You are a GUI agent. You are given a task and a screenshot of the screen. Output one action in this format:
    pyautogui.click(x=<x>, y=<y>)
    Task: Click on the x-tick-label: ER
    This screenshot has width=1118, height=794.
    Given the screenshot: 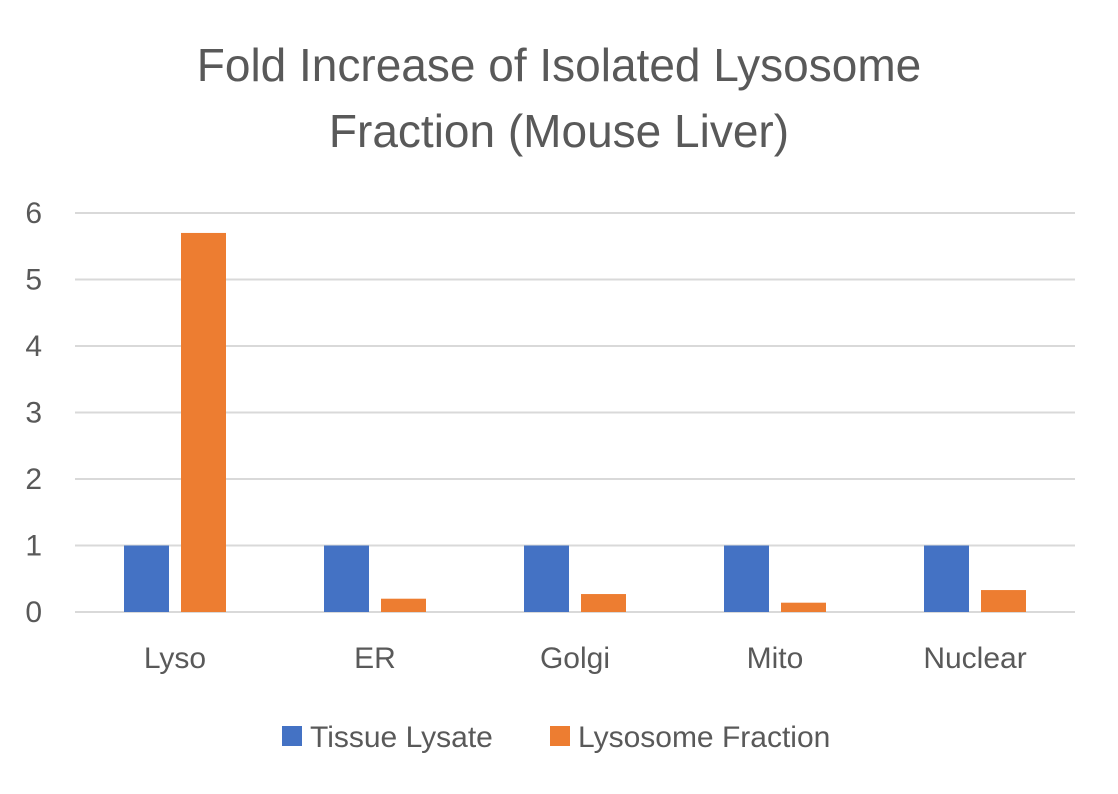 What is the action you would take?
    pyautogui.click(x=375, y=658)
    